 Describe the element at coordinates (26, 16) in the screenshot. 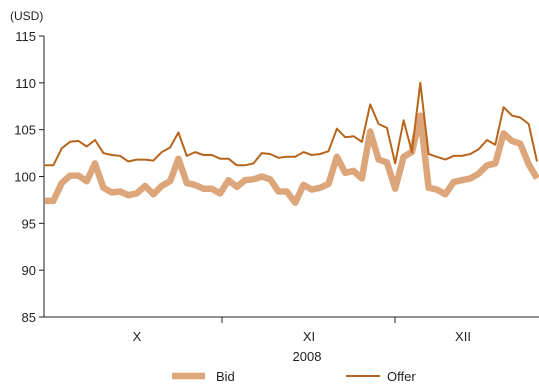

I see `y-unit-label: (USD)` at that location.